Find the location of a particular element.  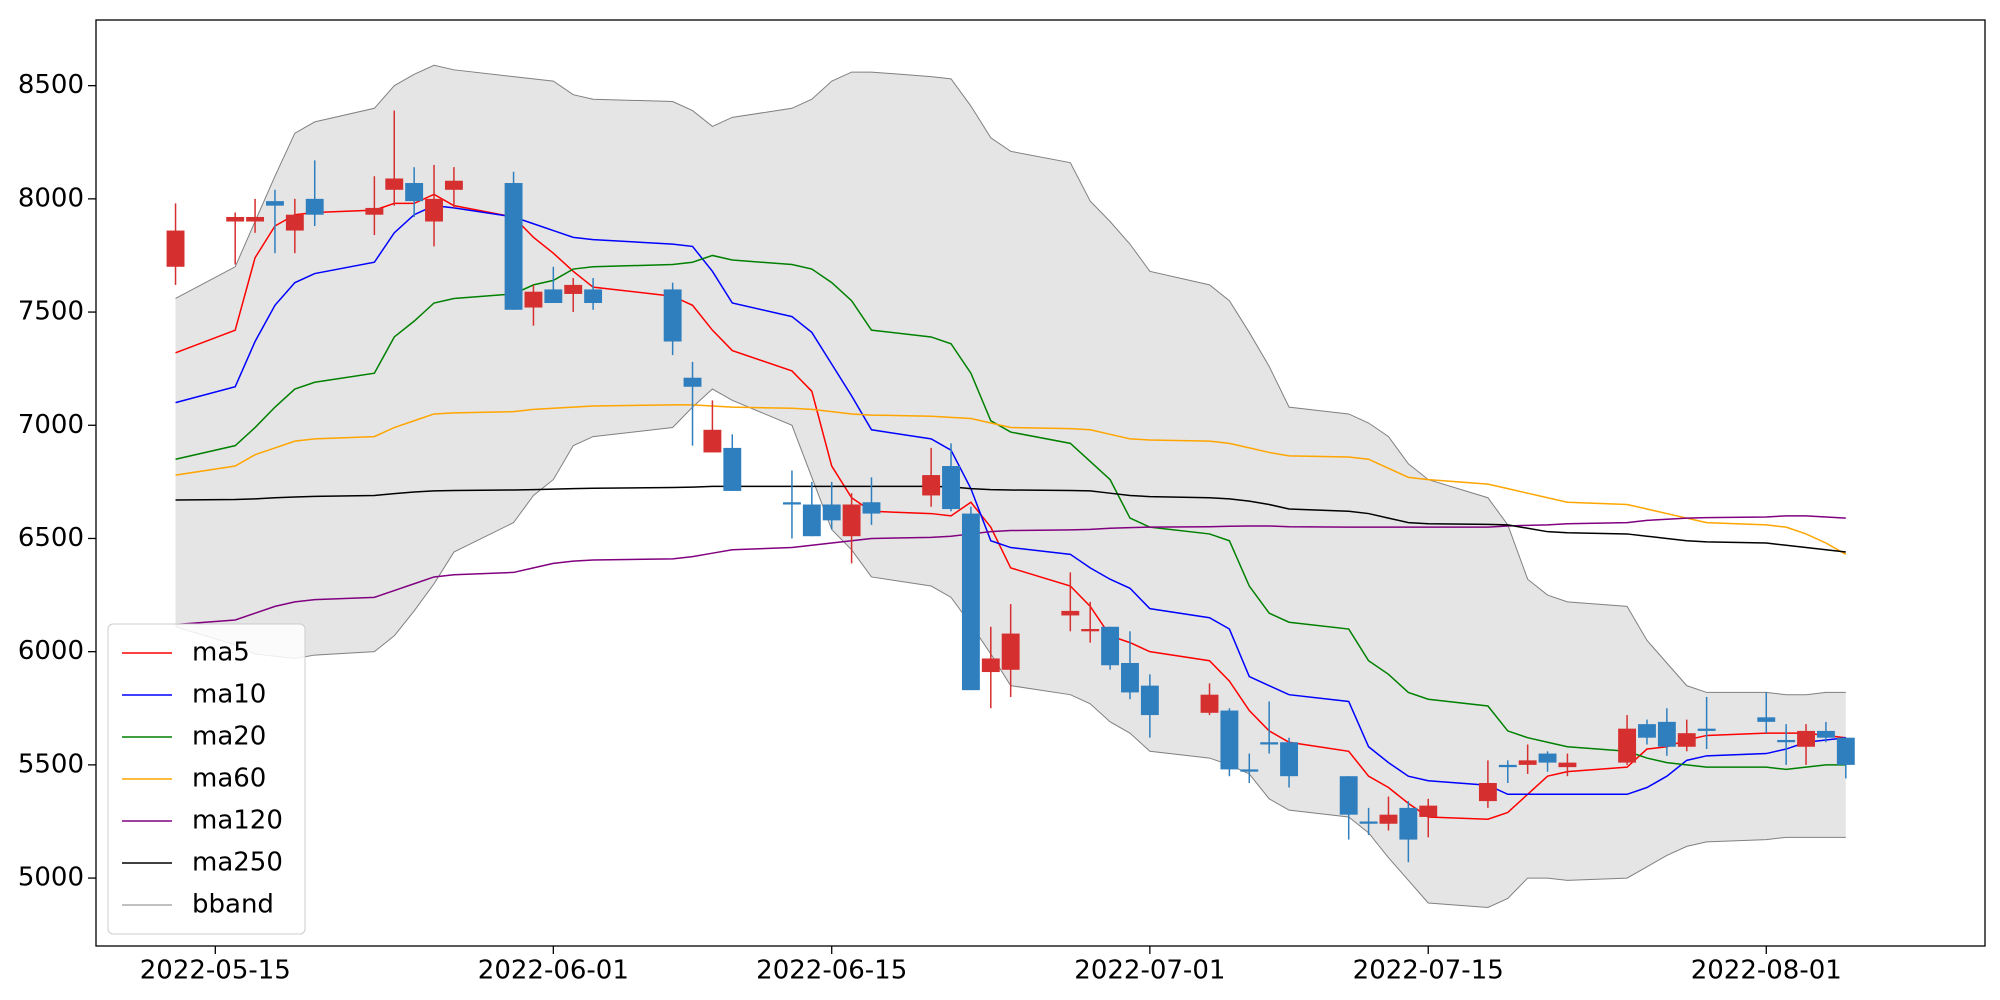

x-tick-label: 2022-07-01 is located at coordinates (1149, 971).